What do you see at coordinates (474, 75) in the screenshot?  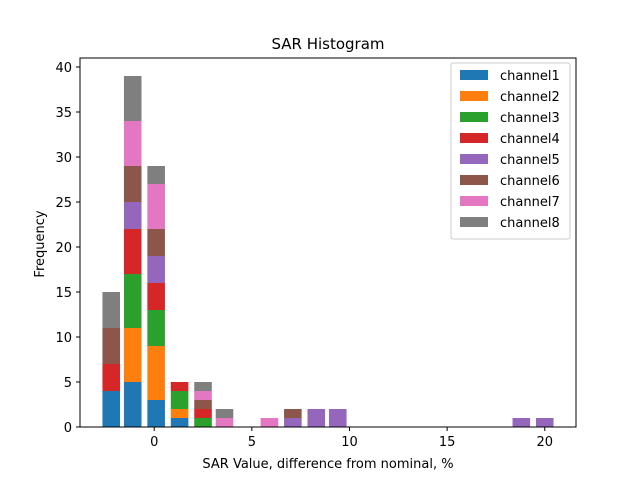 I see `legend-swatch-channel1` at bounding box center [474, 75].